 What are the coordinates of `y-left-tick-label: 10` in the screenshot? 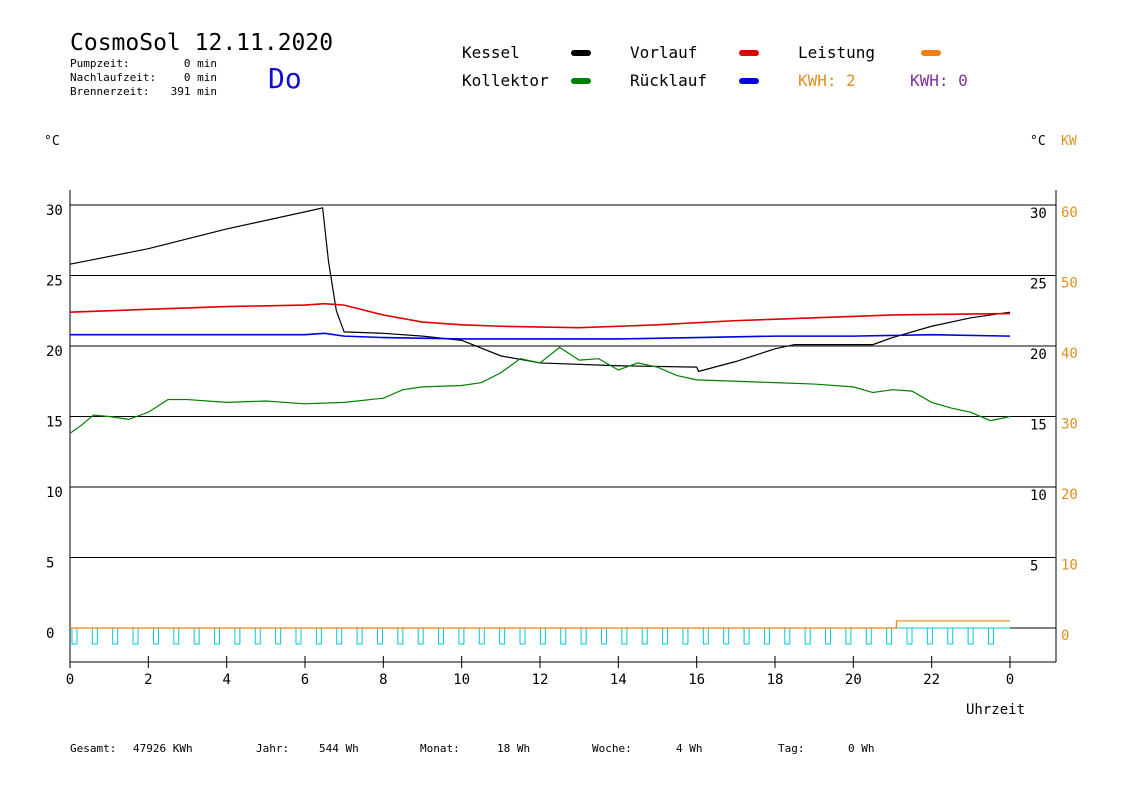 It's located at (54, 493).